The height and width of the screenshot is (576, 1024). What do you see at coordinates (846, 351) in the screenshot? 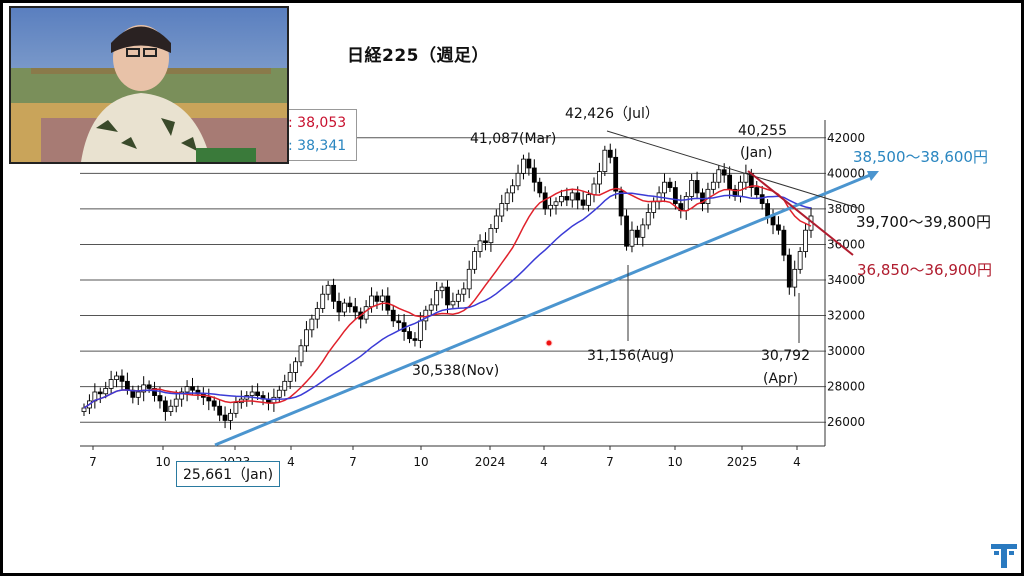
I see `y-tick-label: 30000` at bounding box center [846, 351].